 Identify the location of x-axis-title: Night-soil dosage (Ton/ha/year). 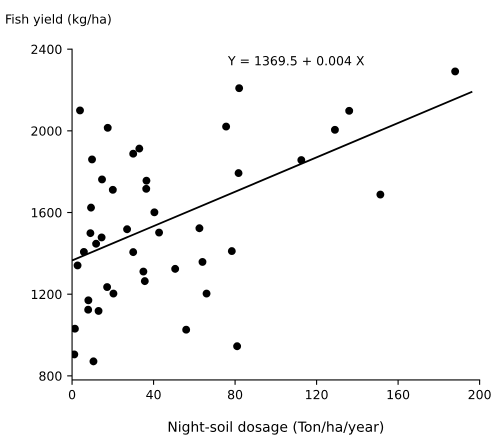
(276, 428).